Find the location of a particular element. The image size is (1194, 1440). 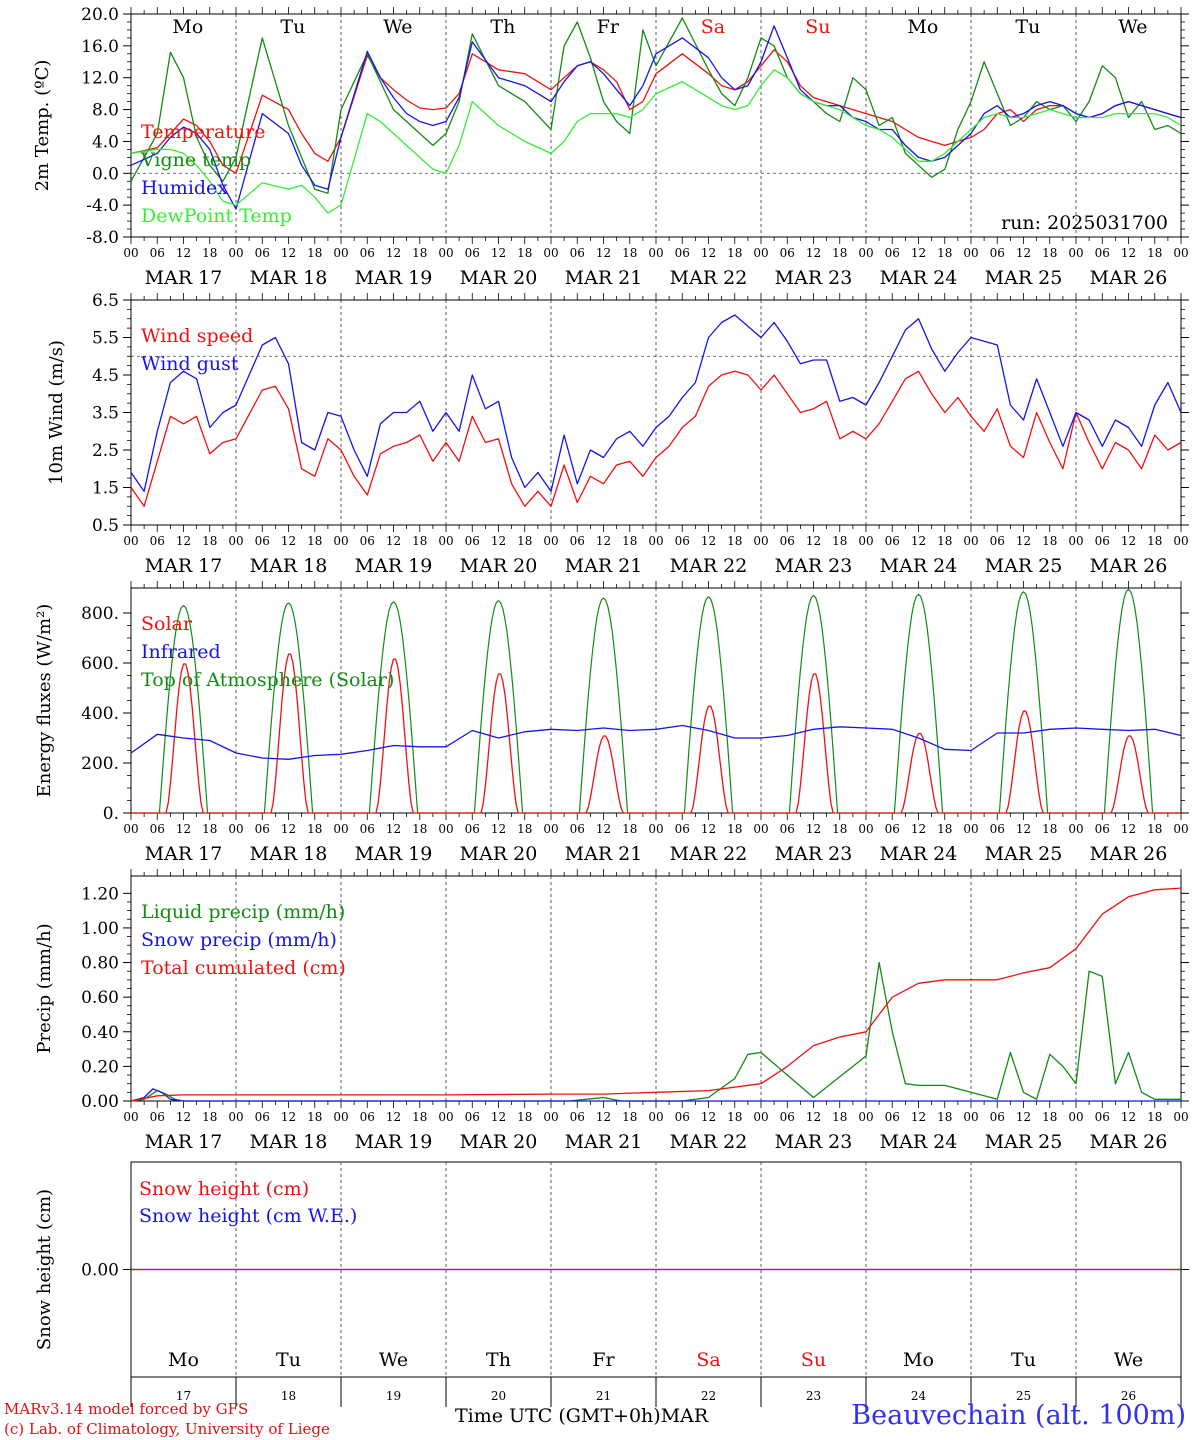

series-wind-gust is located at coordinates (656, 403).